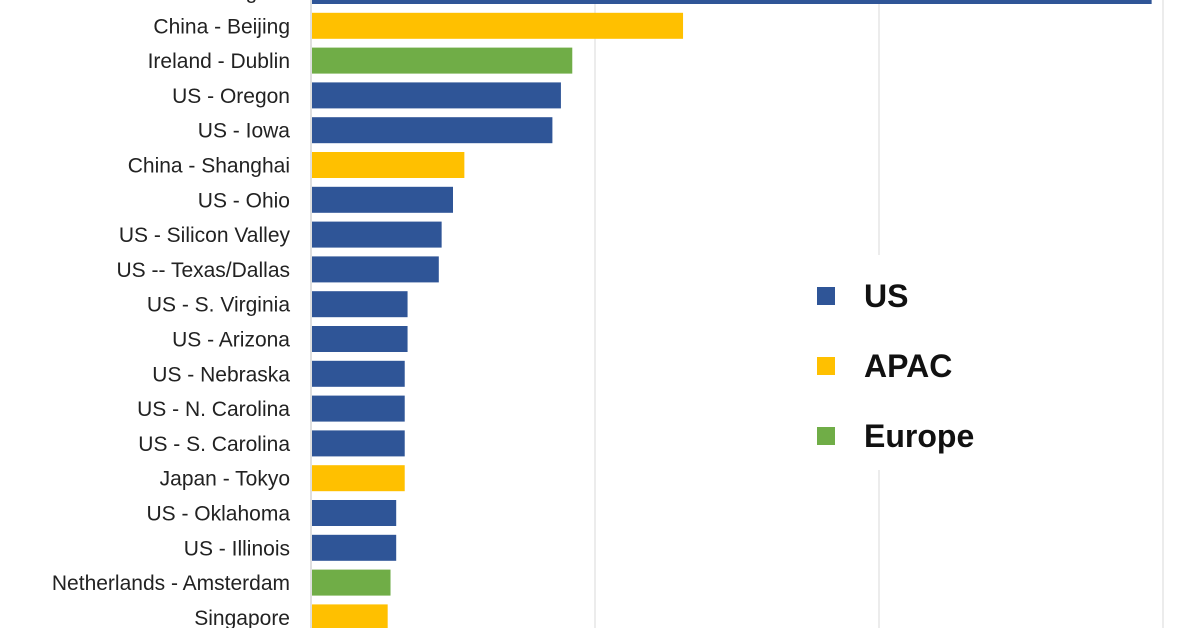 The width and height of the screenshot is (1200, 628). Describe the element at coordinates (886, 296) in the screenshot. I see `legend-label: US` at that location.